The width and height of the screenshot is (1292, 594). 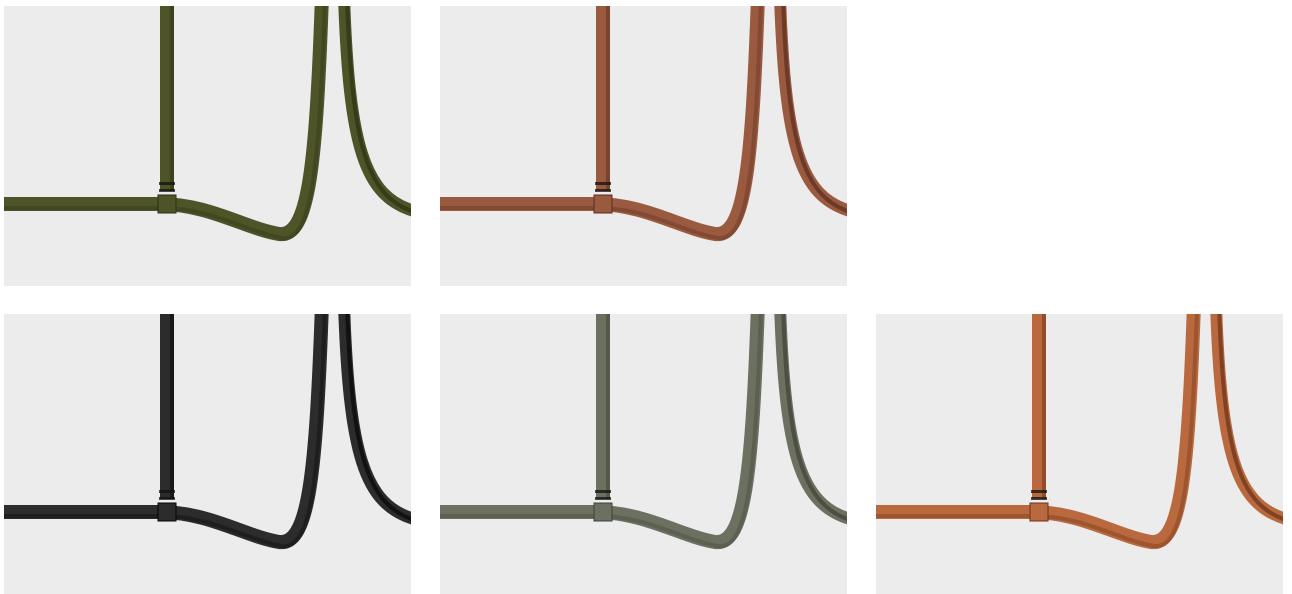 I want to click on pipe-tile-orange, so click(x=1079, y=454).